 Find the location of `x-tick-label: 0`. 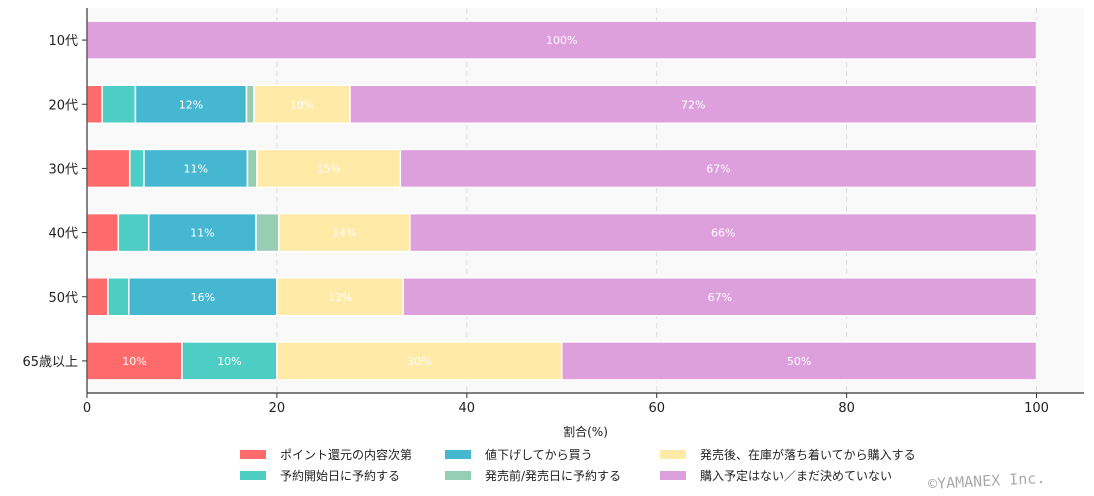

x-tick-label: 0 is located at coordinates (87, 408).